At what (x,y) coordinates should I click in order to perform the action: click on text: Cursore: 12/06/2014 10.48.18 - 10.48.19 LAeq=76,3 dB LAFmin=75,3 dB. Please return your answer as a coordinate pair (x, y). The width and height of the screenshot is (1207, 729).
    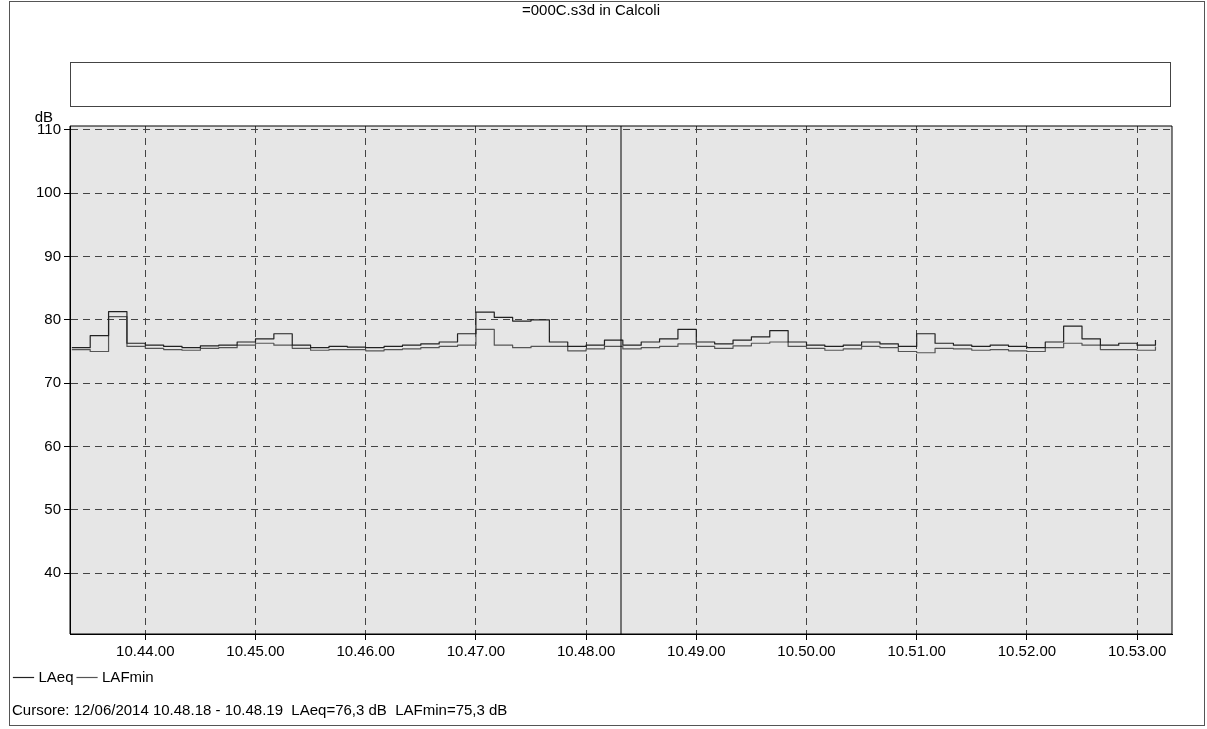
    Looking at the image, I should click on (260, 710).